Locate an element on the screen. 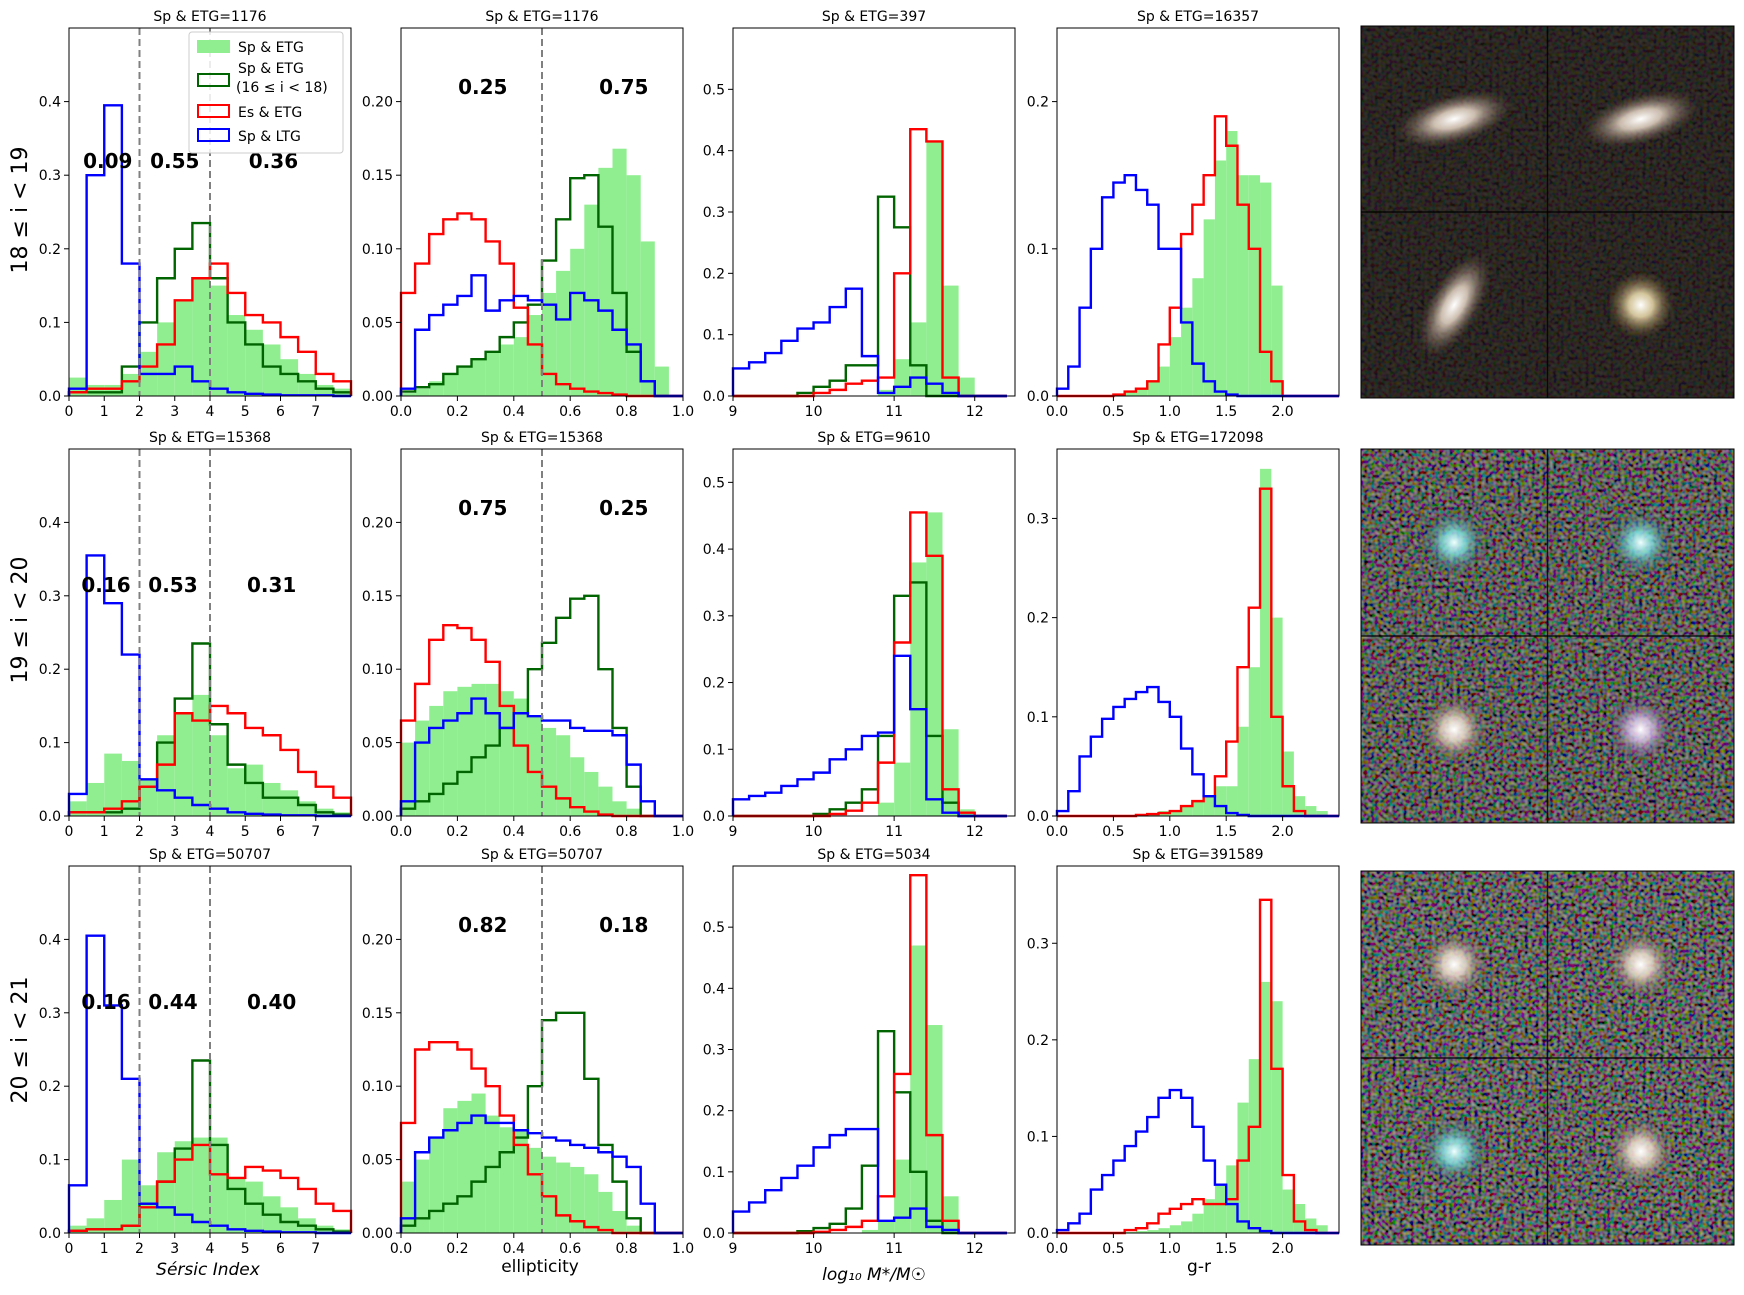  panel-title: Sp & ETG=50707 is located at coordinates (210, 855).